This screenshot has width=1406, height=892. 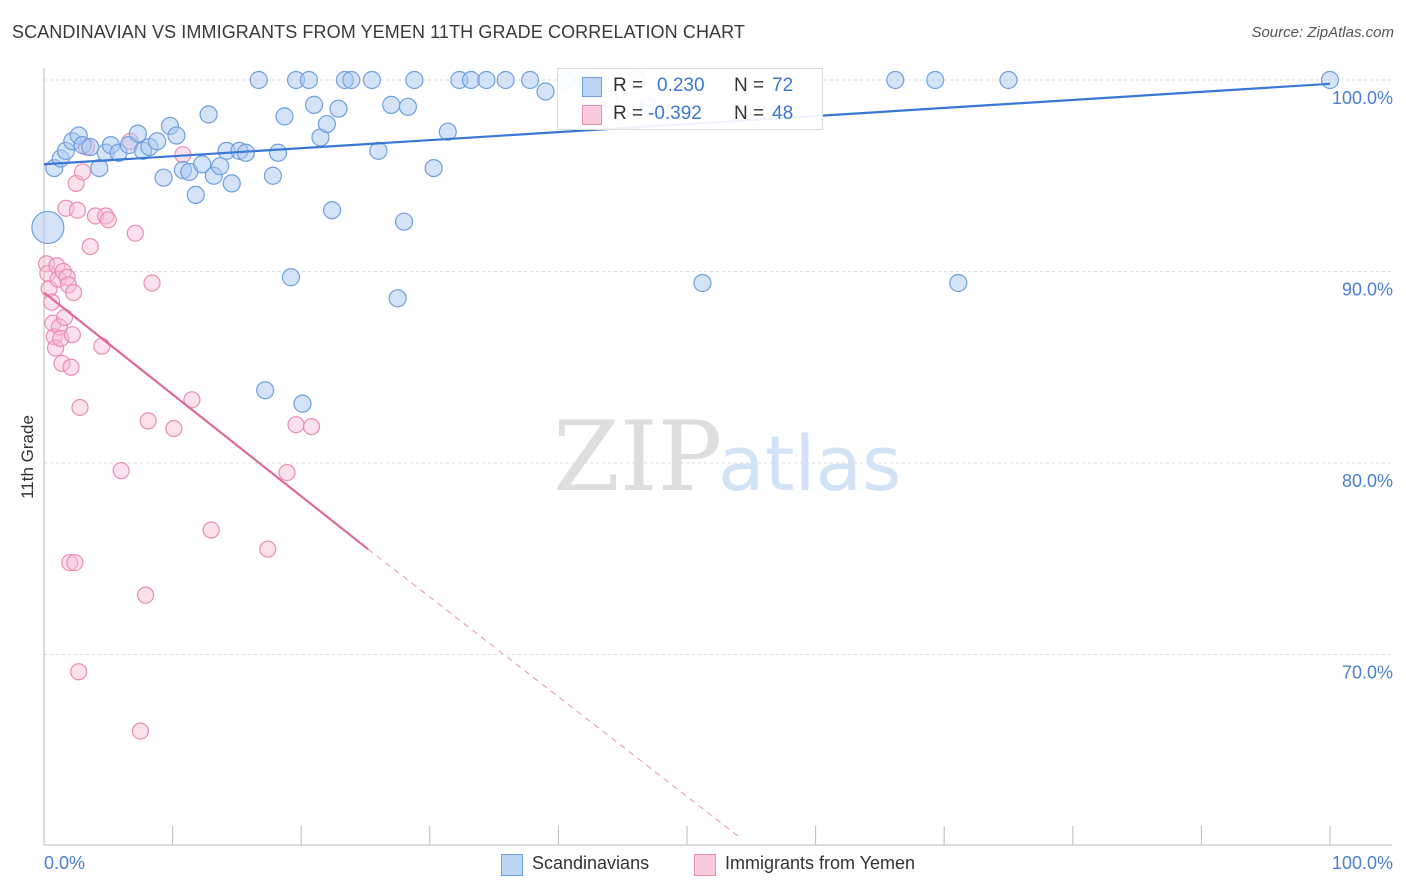 I want to click on x-tick-label-min: 0.0%, so click(x=64, y=863).